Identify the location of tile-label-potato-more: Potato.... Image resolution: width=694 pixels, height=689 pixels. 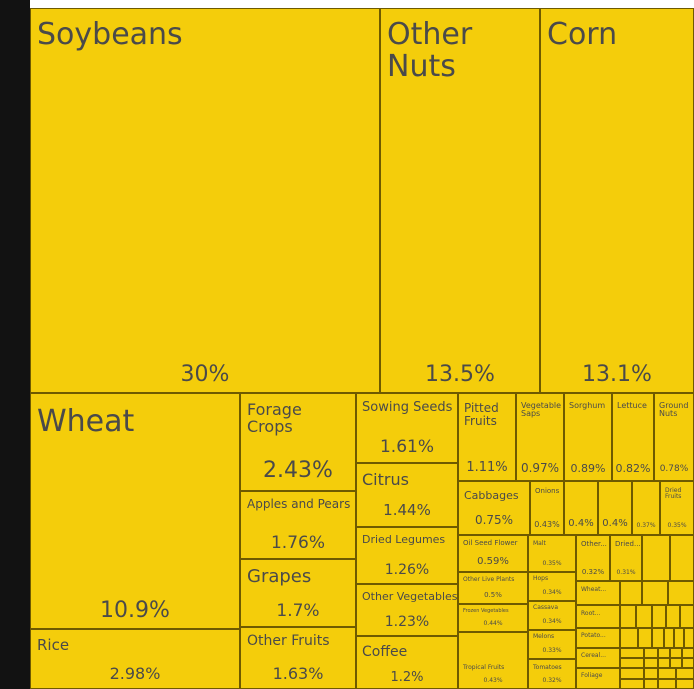
(593, 635).